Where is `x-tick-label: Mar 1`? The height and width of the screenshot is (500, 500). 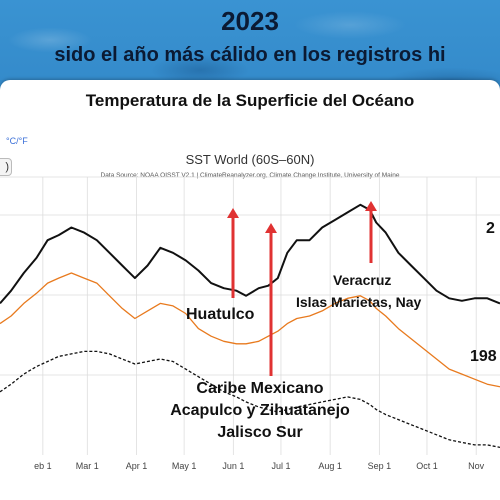 x-tick-label: Mar 1 is located at coordinates (87, 466).